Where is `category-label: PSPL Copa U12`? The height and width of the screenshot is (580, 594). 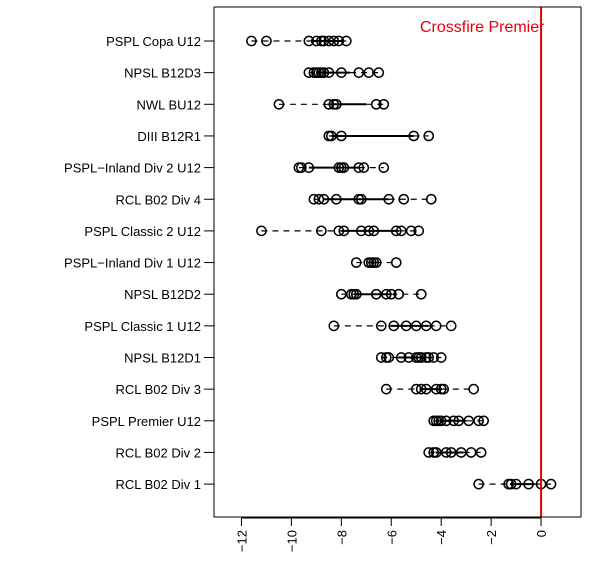 category-label: PSPL Copa U12 is located at coordinates (153, 41).